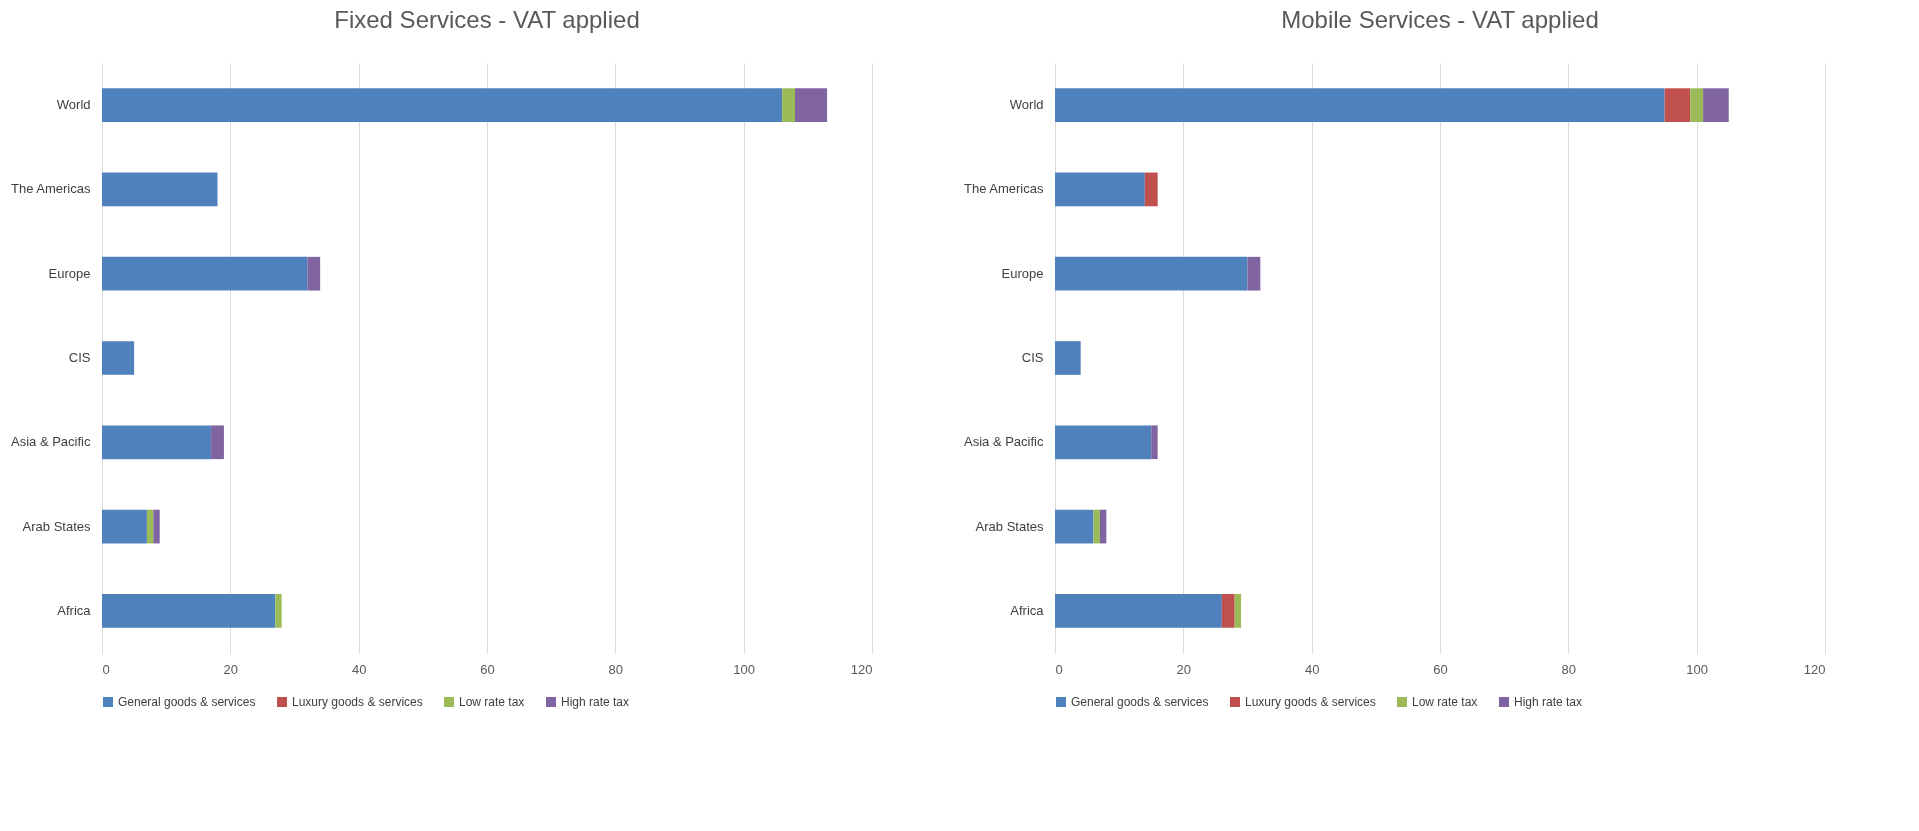 The width and height of the screenshot is (1919, 831). What do you see at coordinates (487, 19) in the screenshot?
I see `chart-title: Fixed Services - VAT applied` at bounding box center [487, 19].